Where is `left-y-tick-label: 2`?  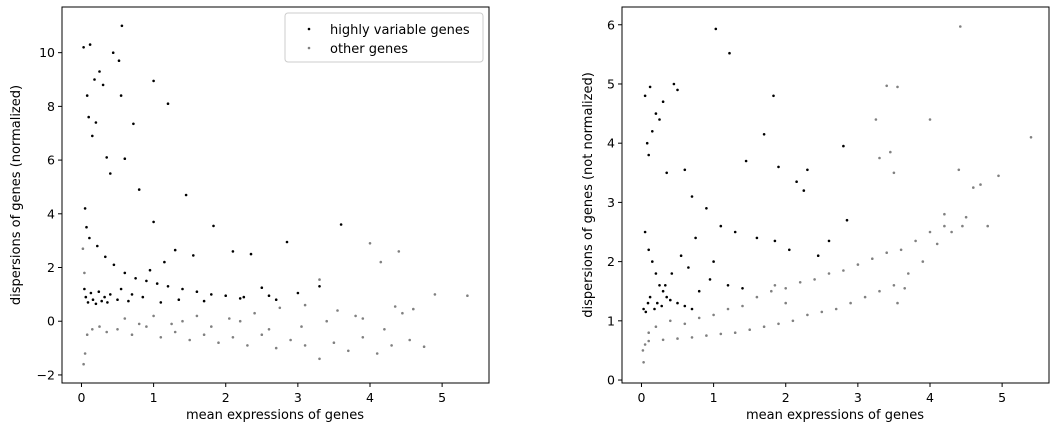 left-y-tick-label: 2 is located at coordinates (51, 267).